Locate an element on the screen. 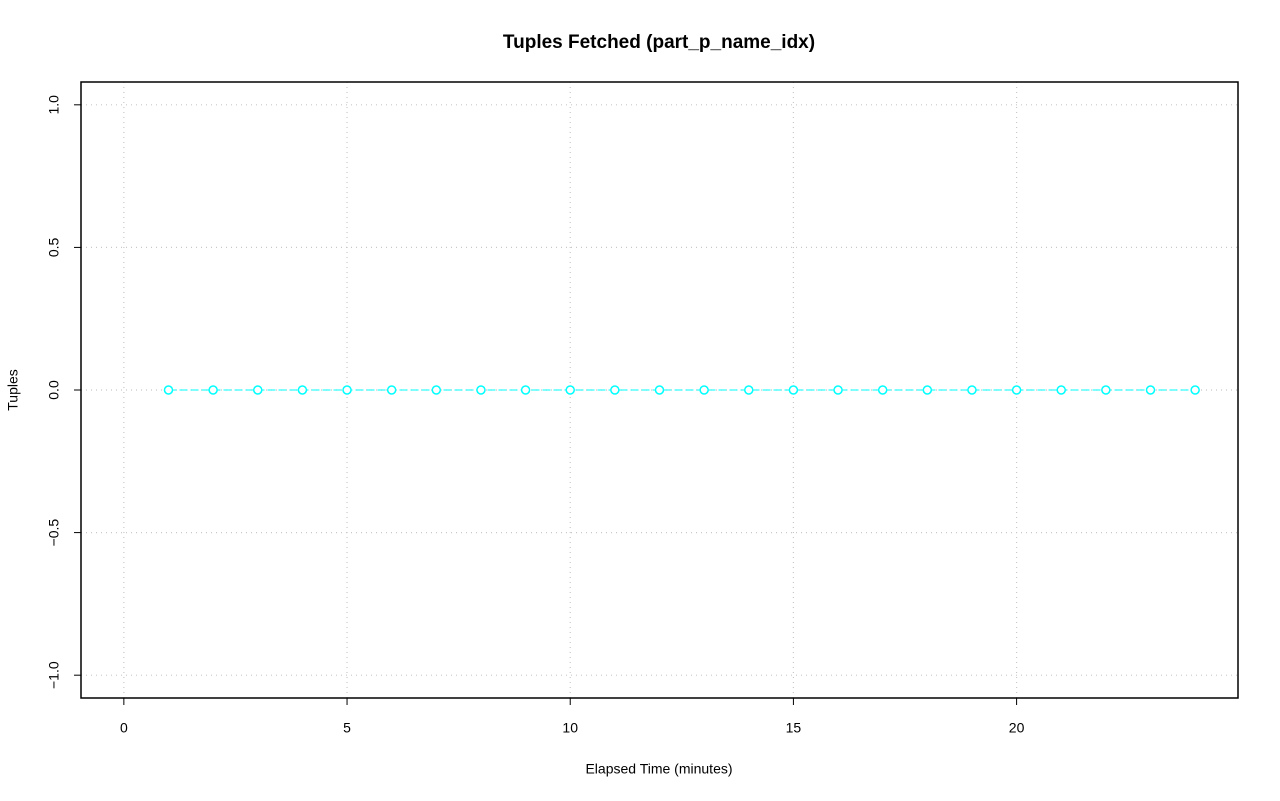 The width and height of the screenshot is (1280, 801). y-tick-label: −1.0 is located at coordinates (54, 675).